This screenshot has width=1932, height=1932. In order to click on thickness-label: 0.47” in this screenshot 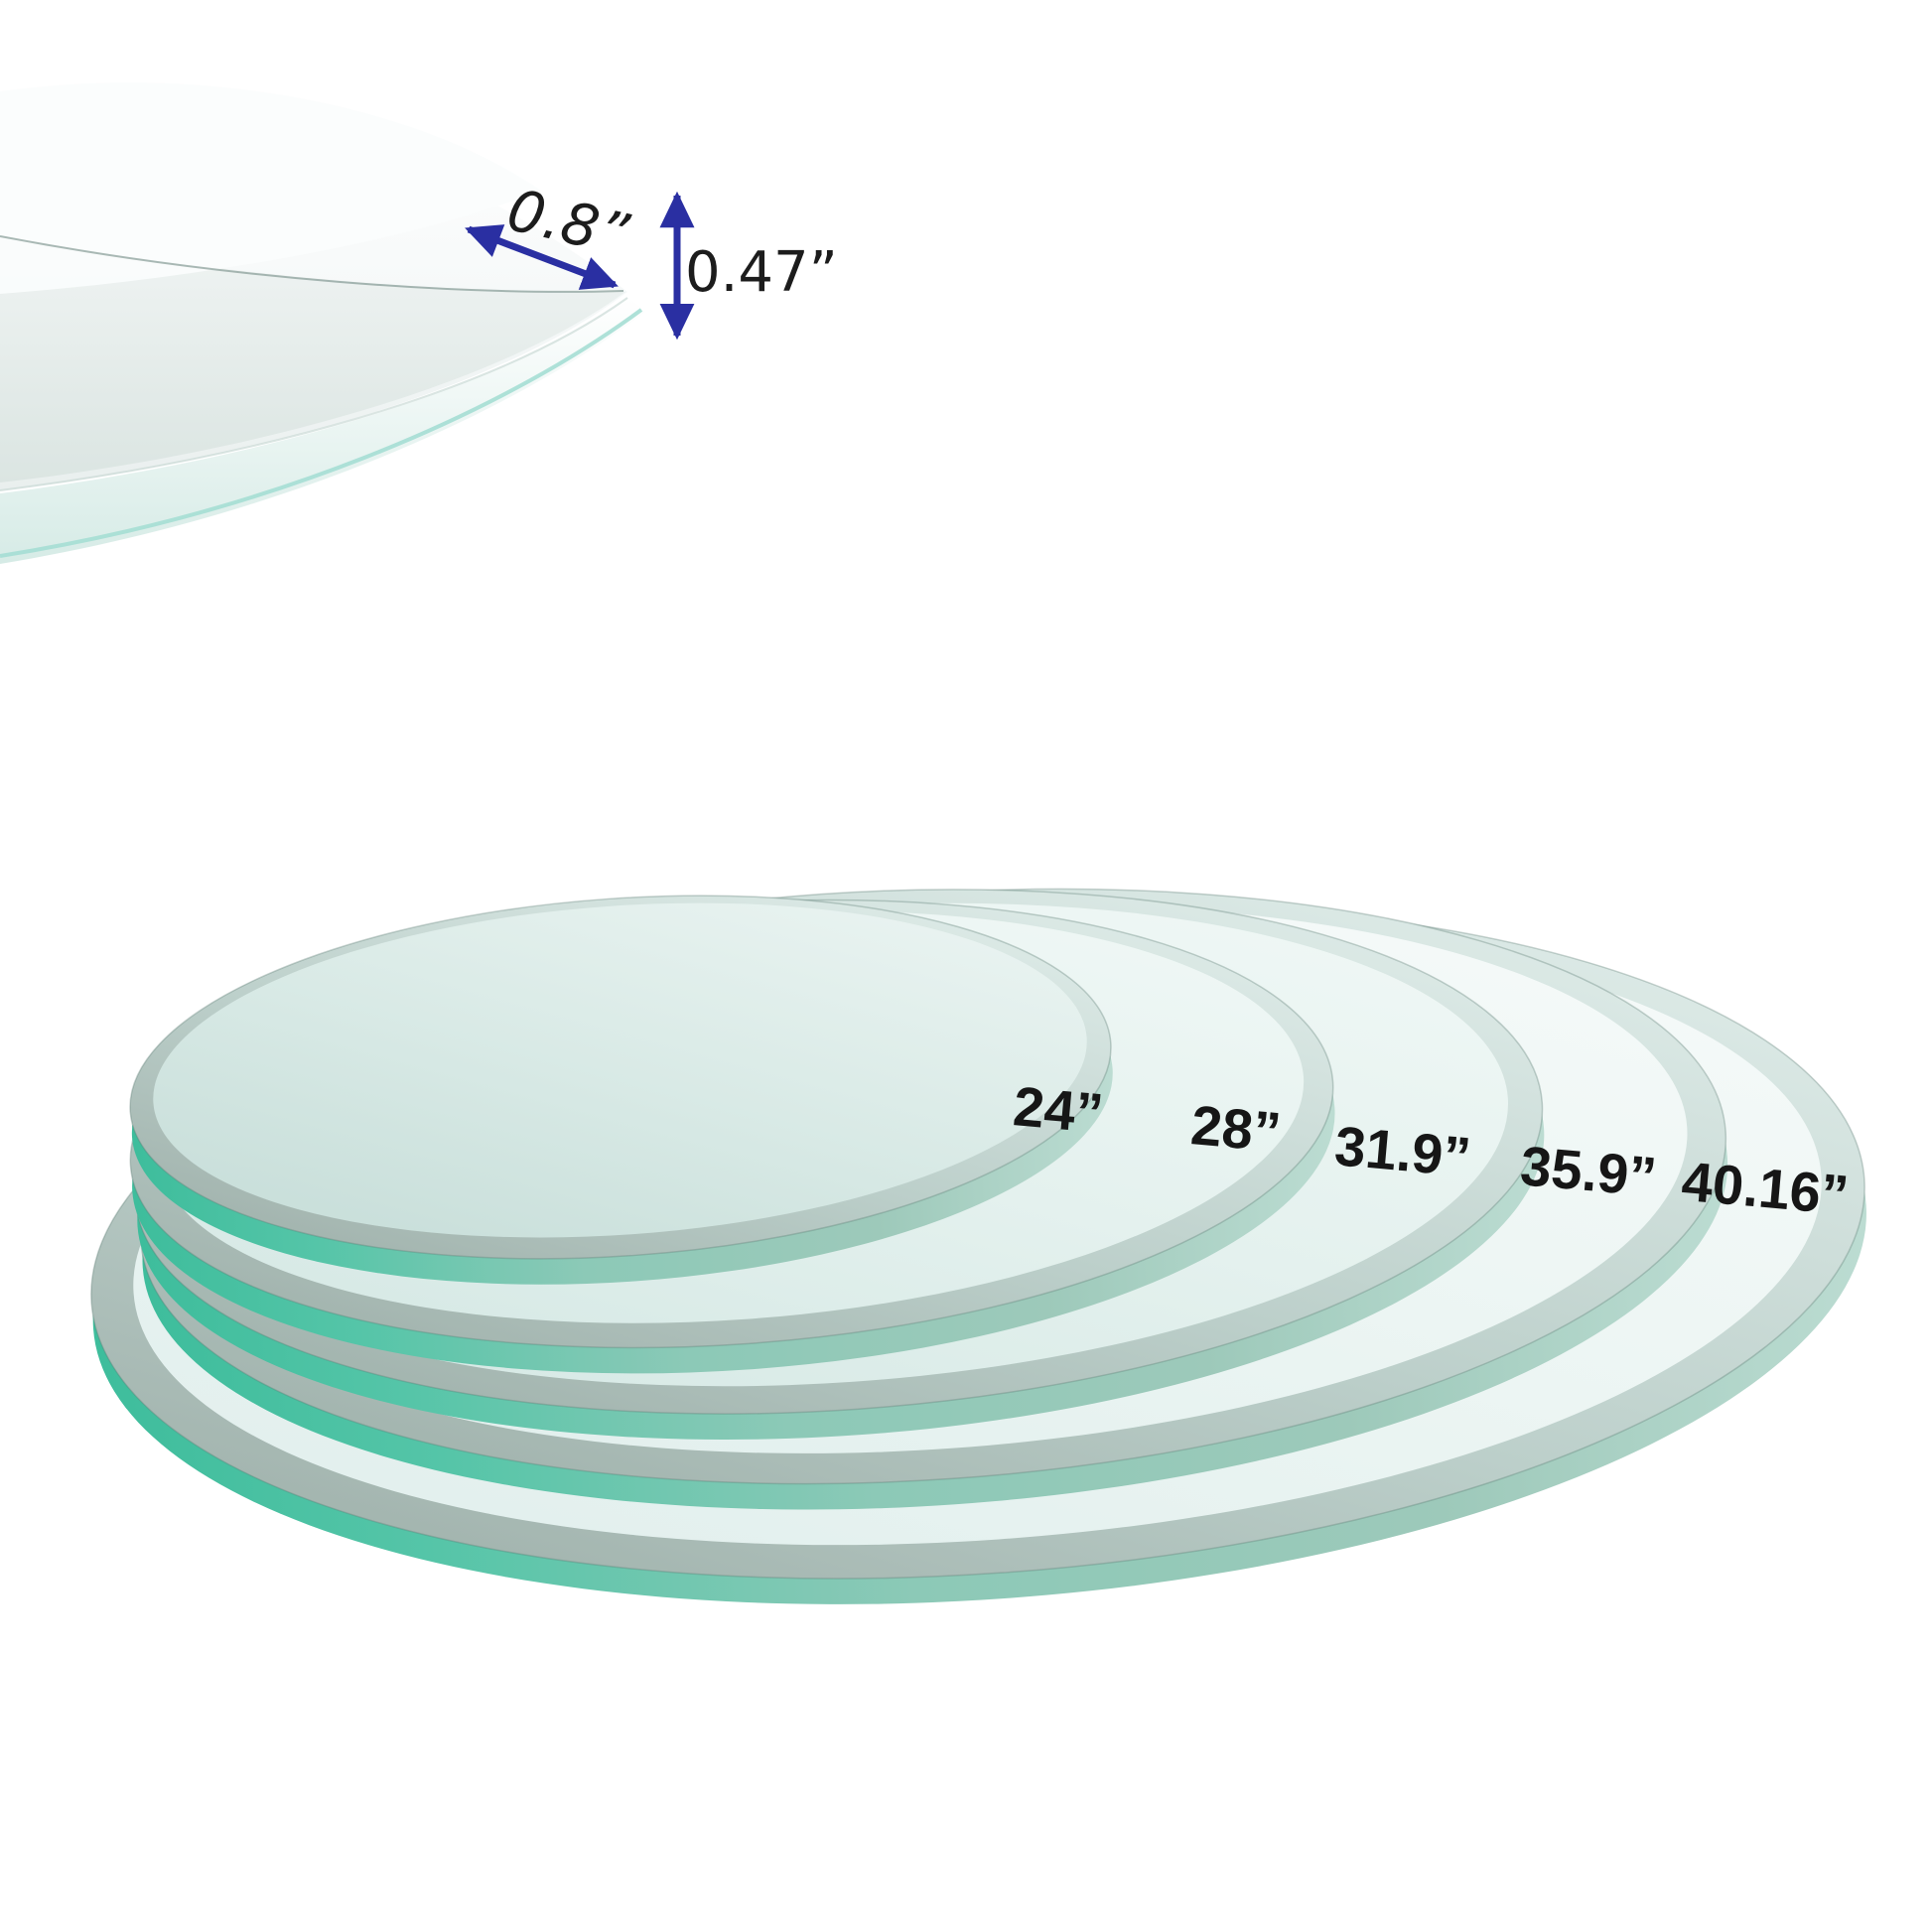, I will do `click(761, 272)`.